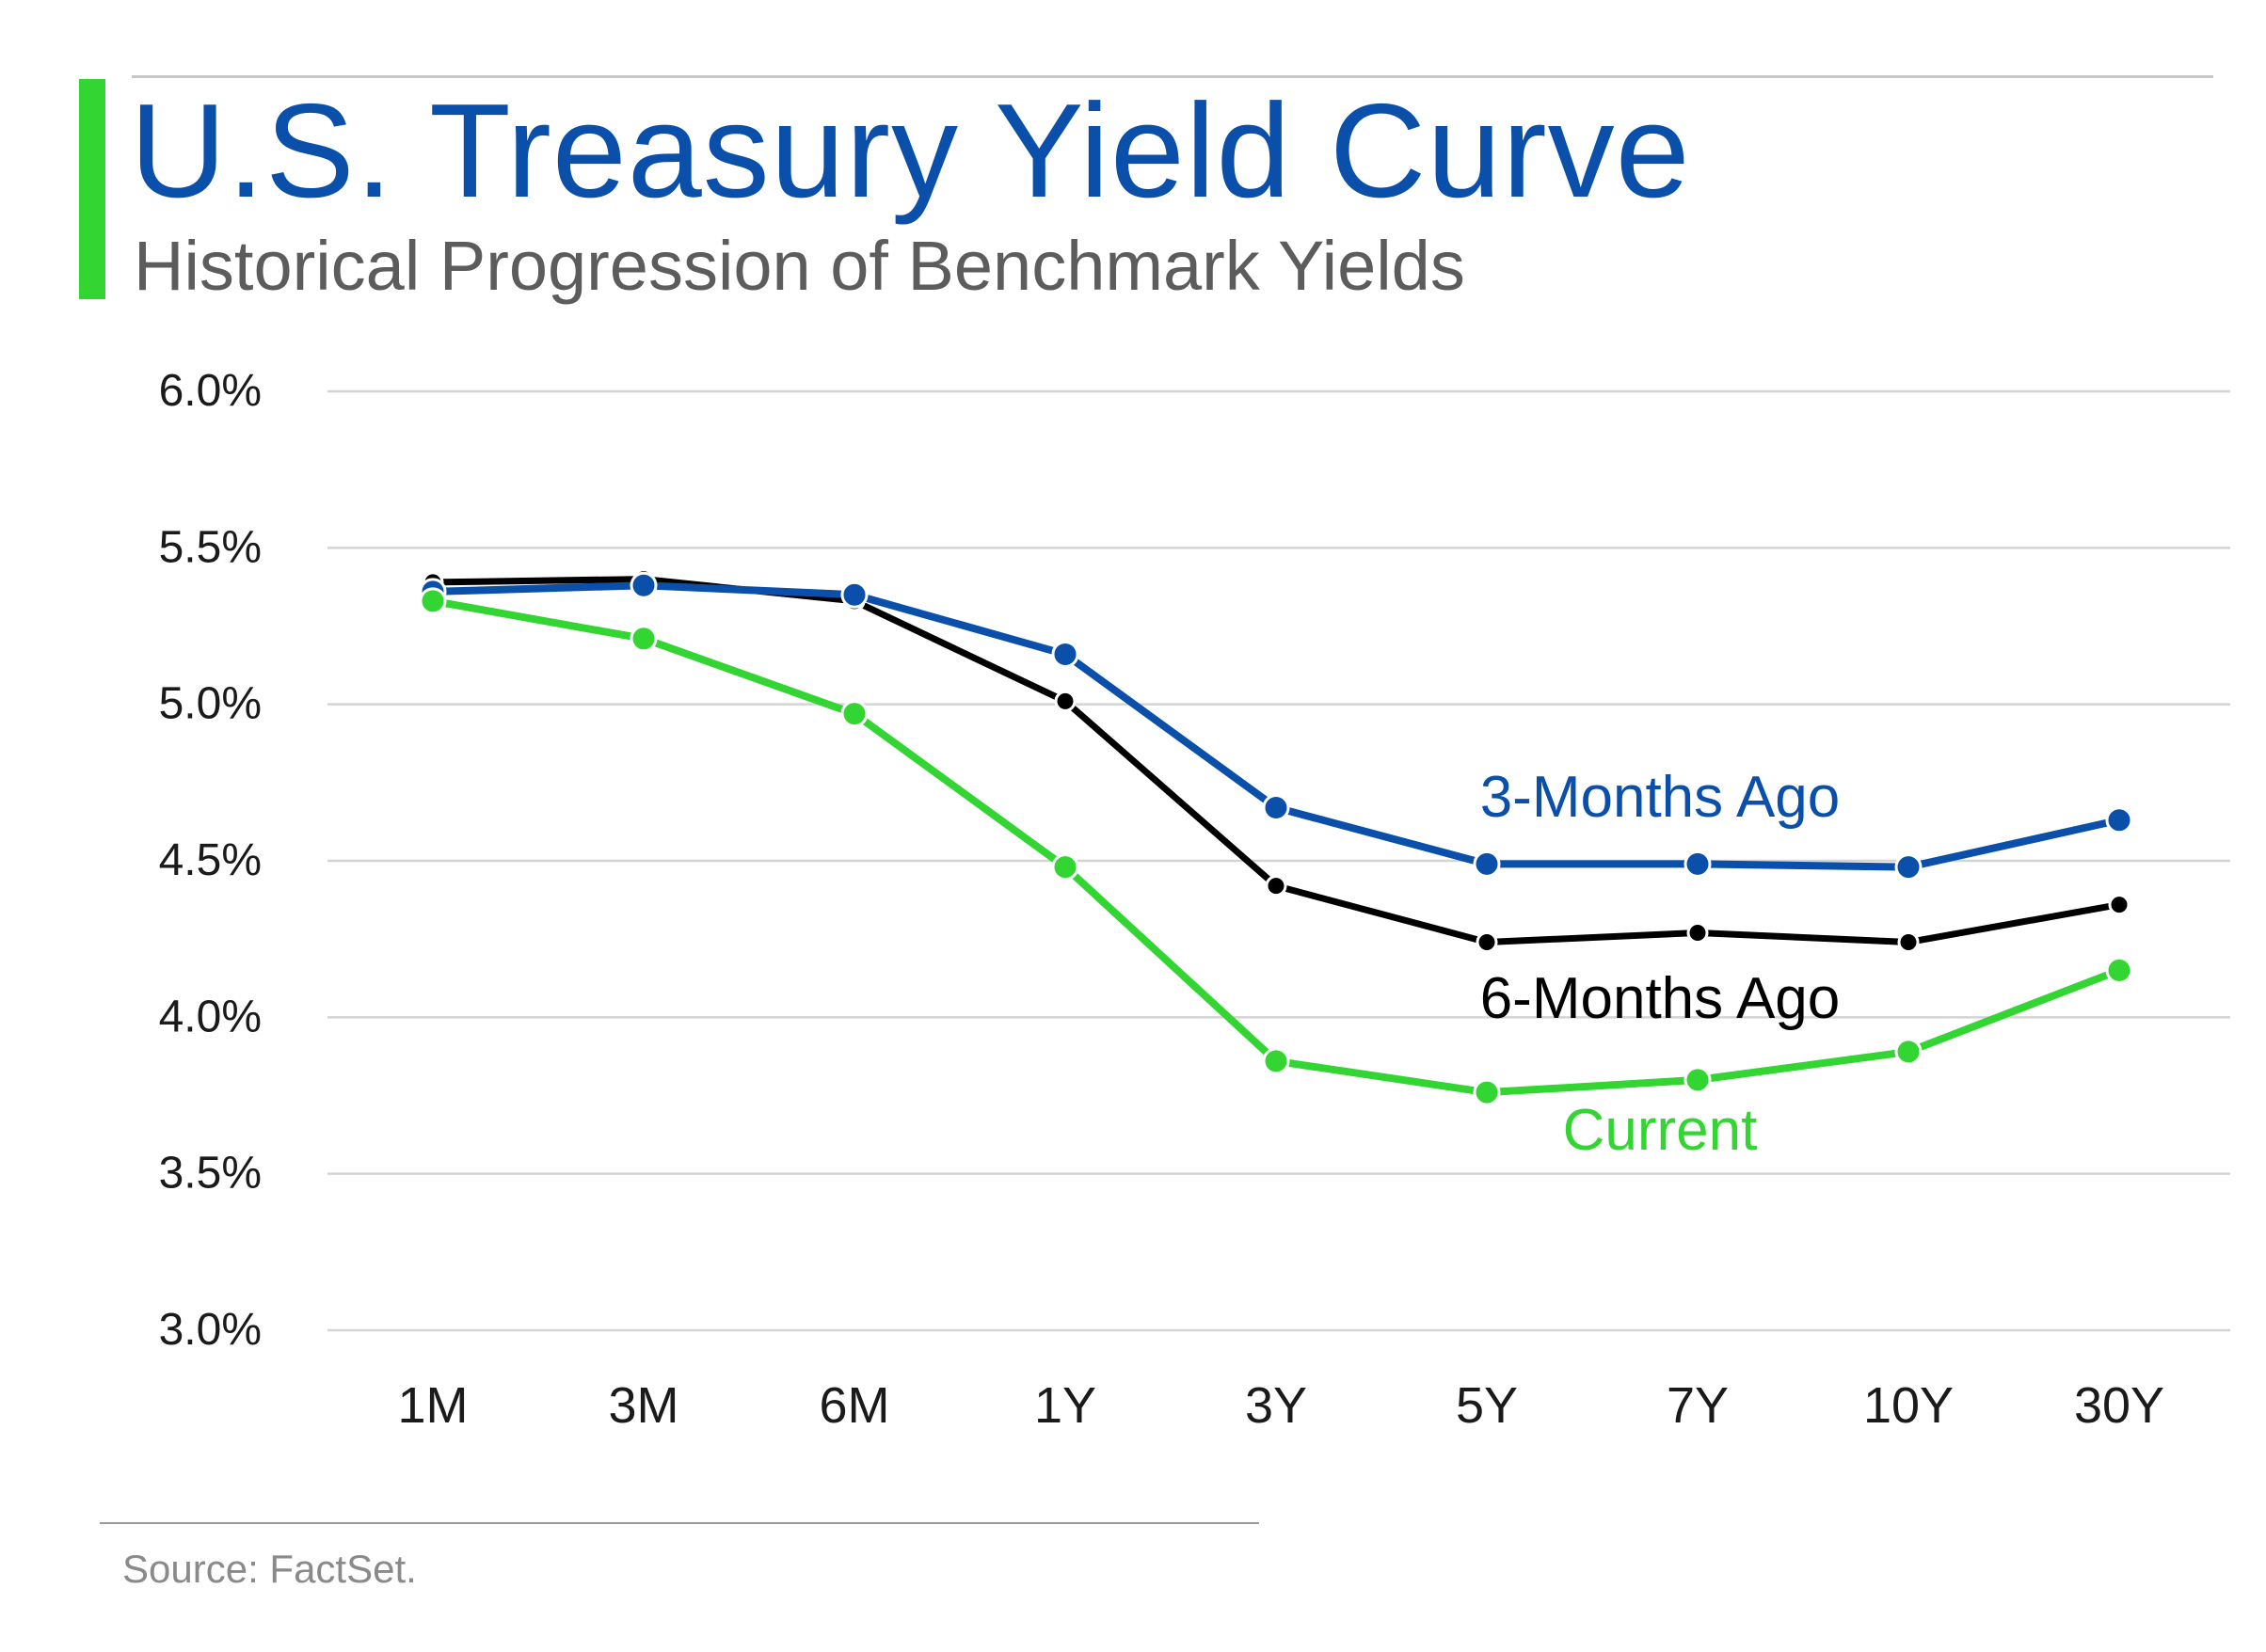 This screenshot has height=1652, width=2266. I want to click on footer-rule, so click(679, 1523).